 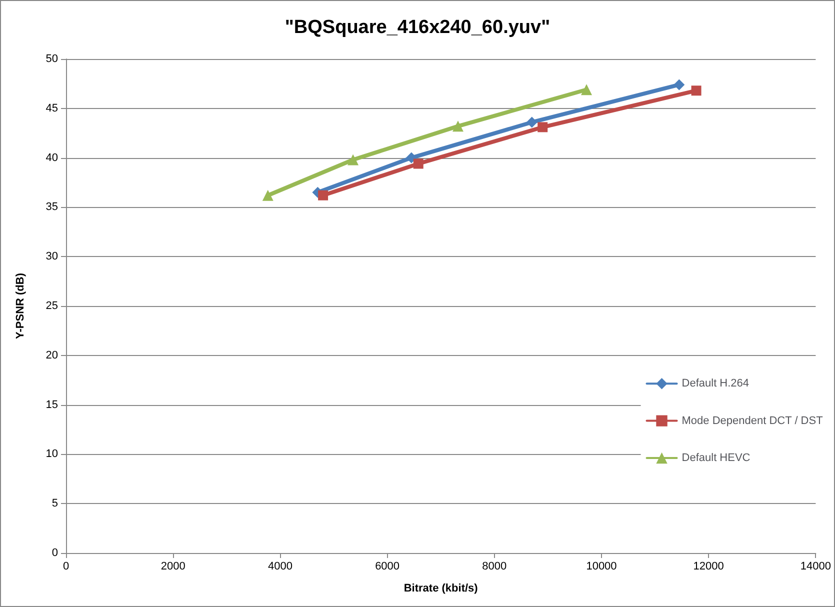 I want to click on y-tick-label: 20, so click(x=52, y=355).